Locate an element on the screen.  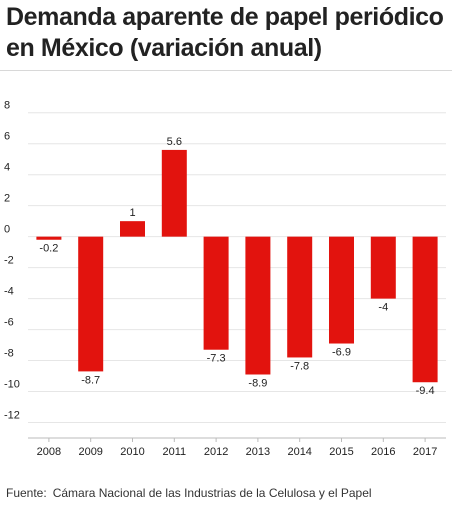
x-tick-label-2008: 2008 is located at coordinates (49, 452).